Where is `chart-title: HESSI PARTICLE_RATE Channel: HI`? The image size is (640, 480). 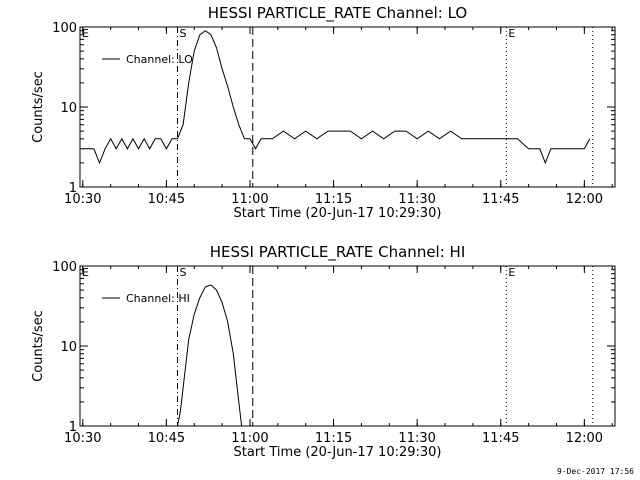
chart-title: HESSI PARTICLE_RATE Channel: HI is located at coordinates (338, 252).